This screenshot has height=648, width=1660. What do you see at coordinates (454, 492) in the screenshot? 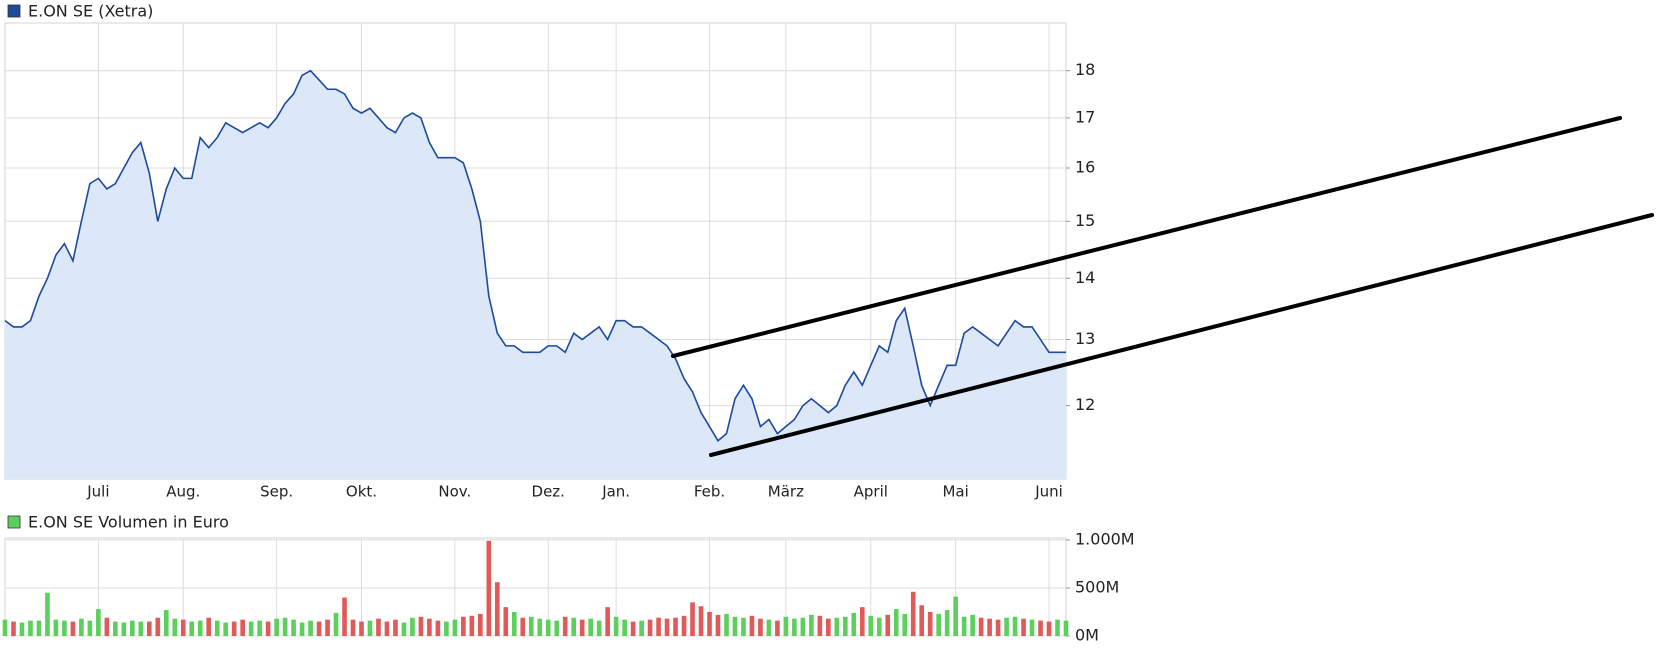
I see `x-tick-label: Nov.` at bounding box center [454, 492].